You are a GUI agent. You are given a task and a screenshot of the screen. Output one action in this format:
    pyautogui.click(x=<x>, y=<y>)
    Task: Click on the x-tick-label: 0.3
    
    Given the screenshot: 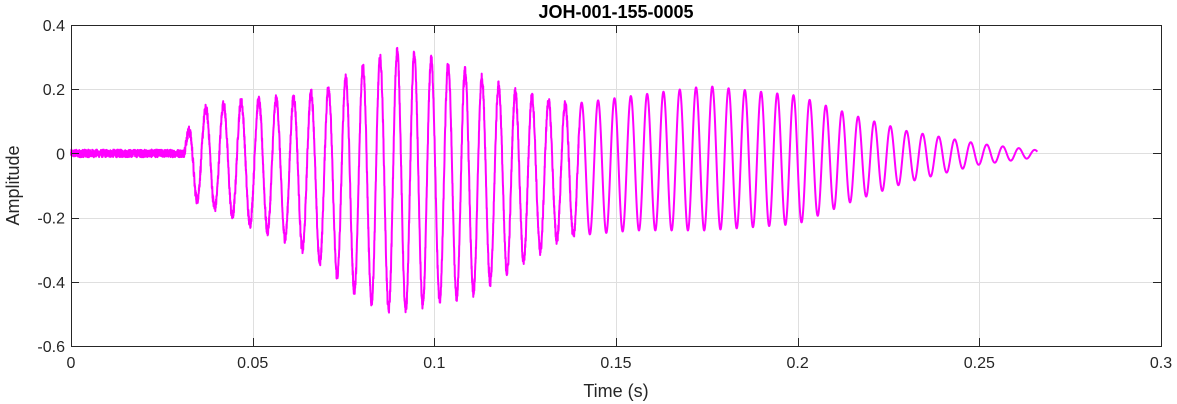 What is the action you would take?
    pyautogui.click(x=1161, y=363)
    